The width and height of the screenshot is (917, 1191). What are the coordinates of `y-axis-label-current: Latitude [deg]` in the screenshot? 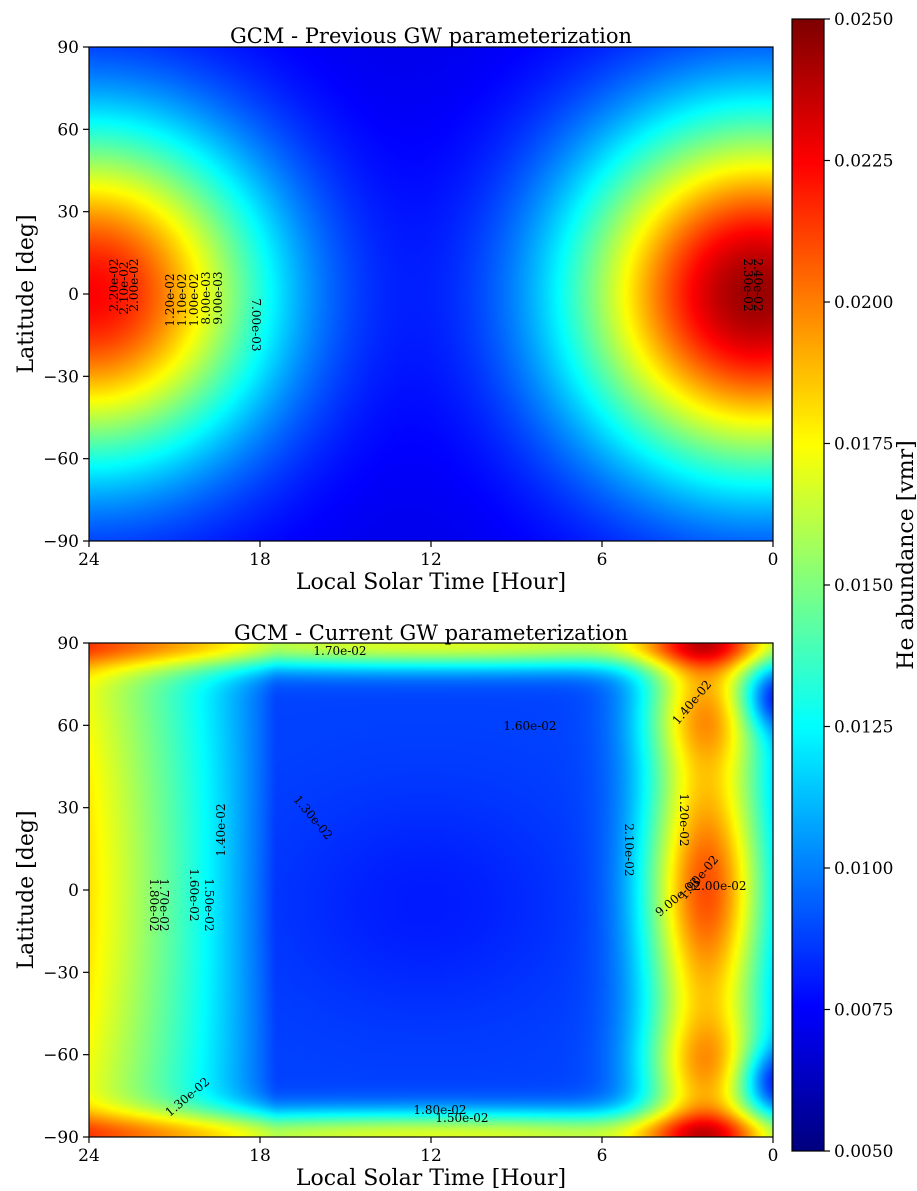 It's located at (26, 889).